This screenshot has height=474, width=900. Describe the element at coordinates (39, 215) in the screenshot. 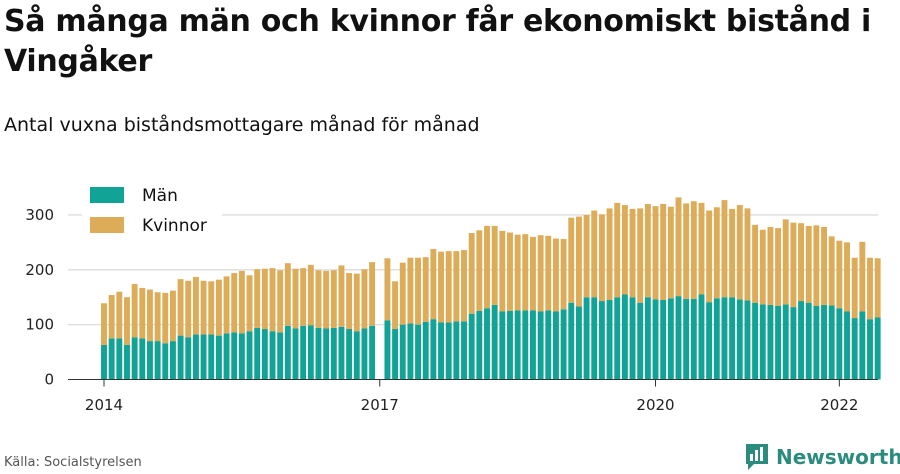

I see `y-tick-label: 300` at that location.